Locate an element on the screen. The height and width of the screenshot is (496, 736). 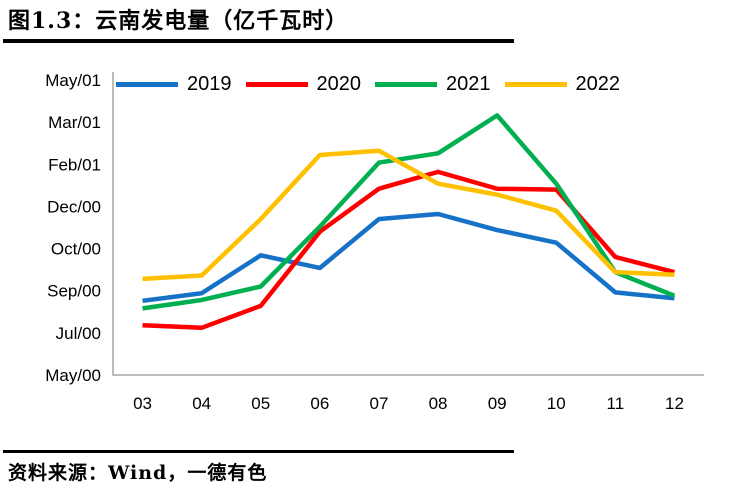
legend-swatch-2020 is located at coordinates (276, 84).